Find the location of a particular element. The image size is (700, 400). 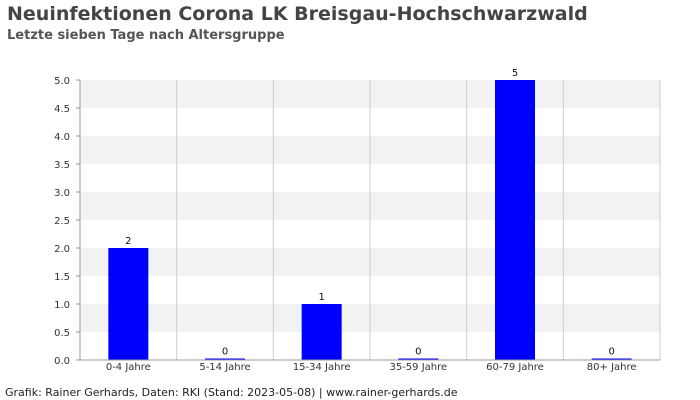

y-tick-label: 0.5 is located at coordinates (62, 333).